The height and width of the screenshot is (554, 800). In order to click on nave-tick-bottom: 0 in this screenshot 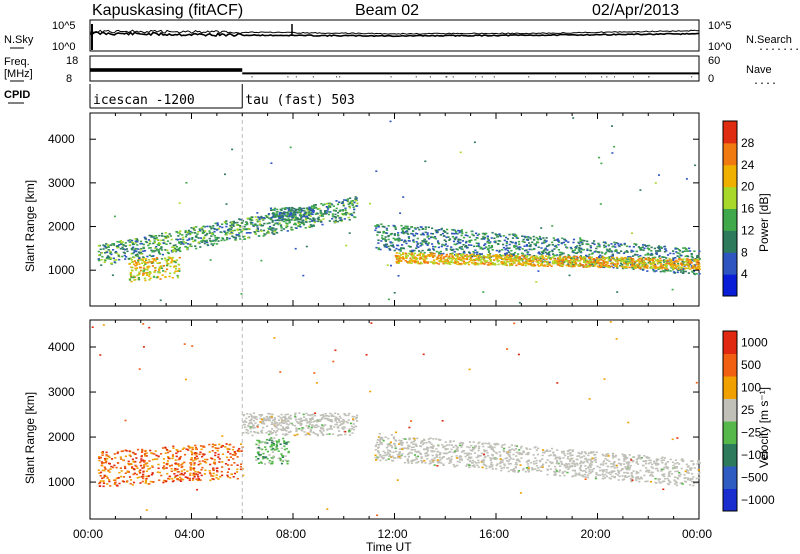, I will do `click(711, 79)`.